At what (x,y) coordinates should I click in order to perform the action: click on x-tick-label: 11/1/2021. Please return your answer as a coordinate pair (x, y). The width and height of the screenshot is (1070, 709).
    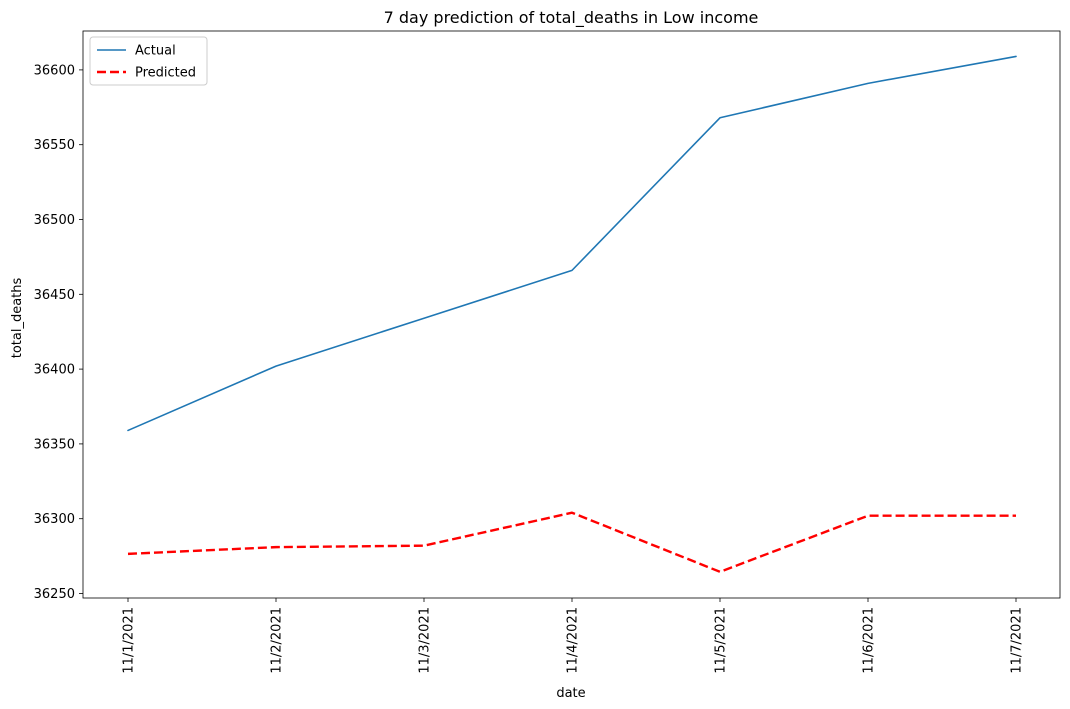
    Looking at the image, I should click on (129, 640).